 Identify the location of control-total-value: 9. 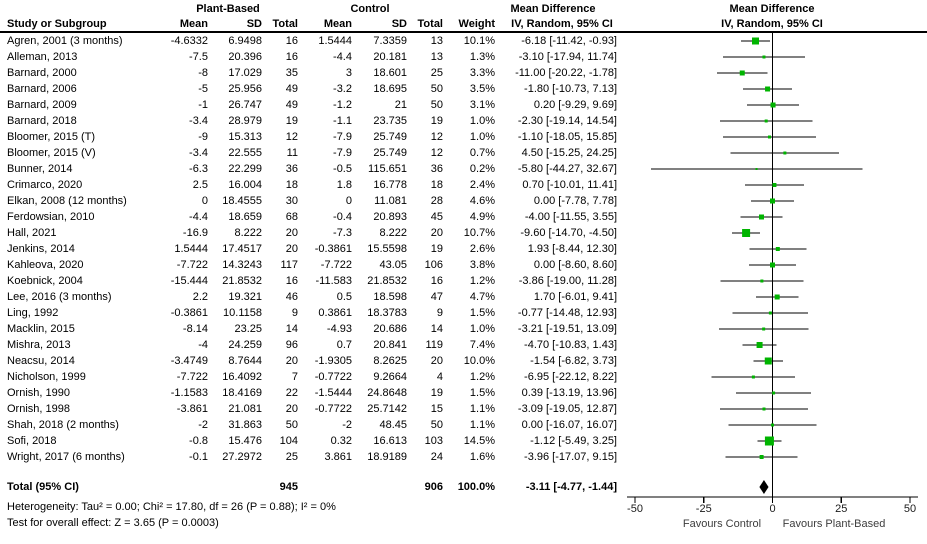
(439, 313).